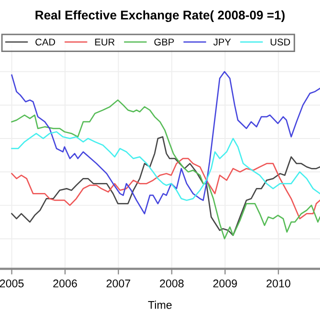 This screenshot has width=320, height=320. I want to click on legend-label: JPY, so click(222, 42).